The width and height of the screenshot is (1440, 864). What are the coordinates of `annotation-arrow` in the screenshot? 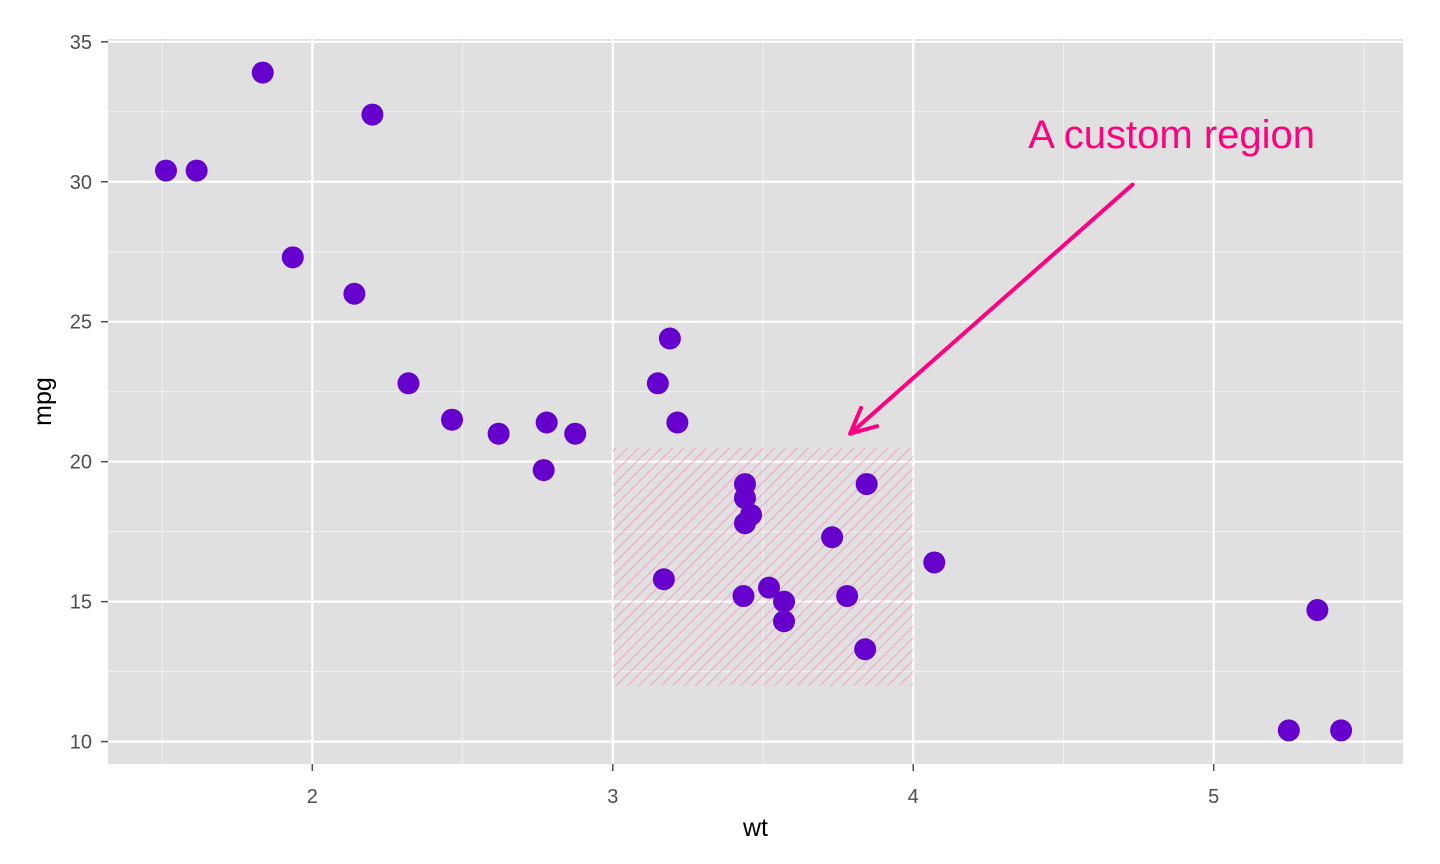 It's located at (991, 309).